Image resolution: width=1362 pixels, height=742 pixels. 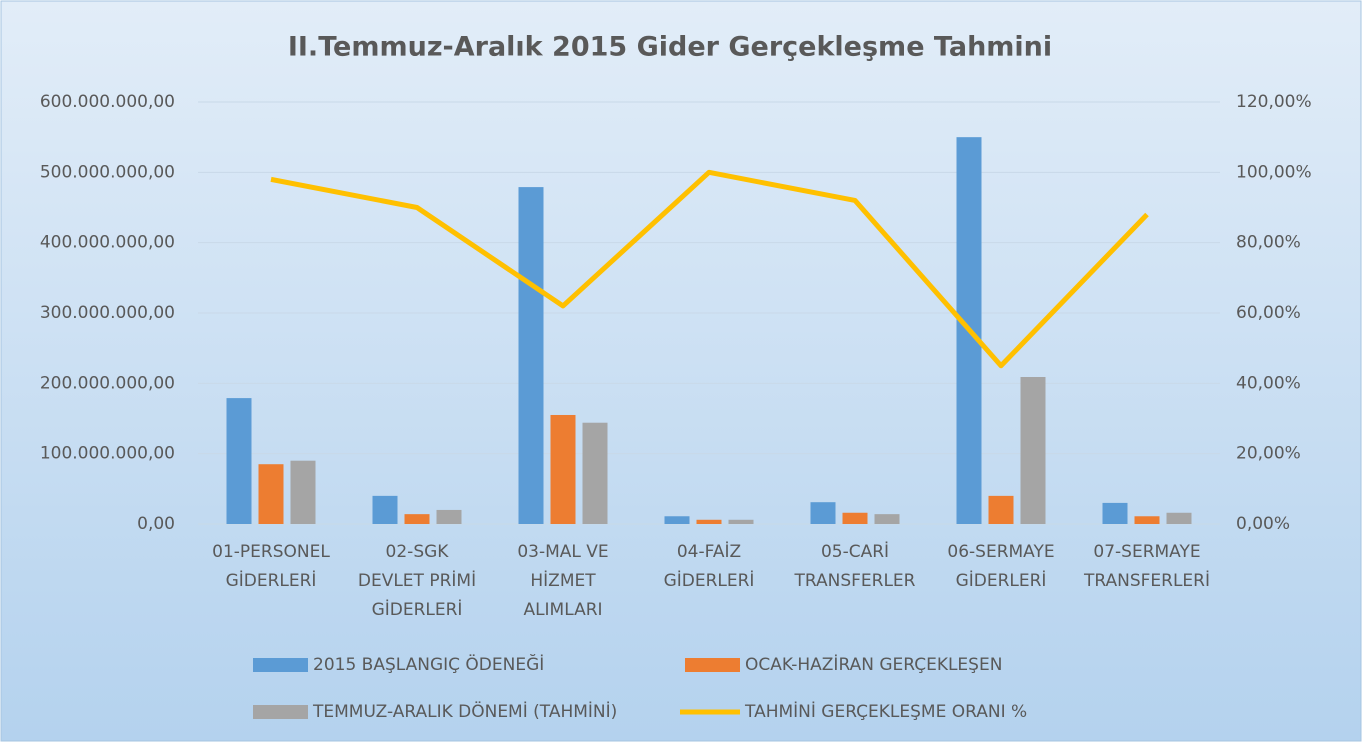 What do you see at coordinates (417, 581) in the screenshot?
I see `x-tick-label: 02-SGK DEVLET PRİMİ GİDERLERİ` at bounding box center [417, 581].